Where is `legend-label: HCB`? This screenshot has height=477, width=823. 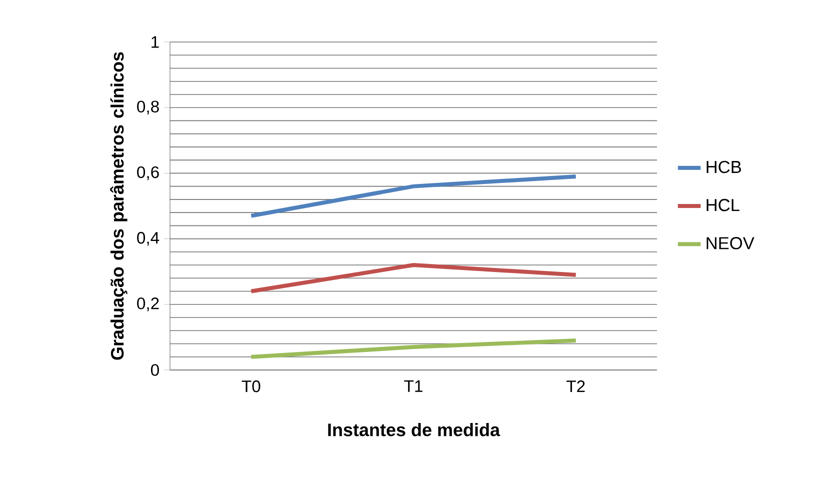 legend-label: HCB is located at coordinates (723, 167).